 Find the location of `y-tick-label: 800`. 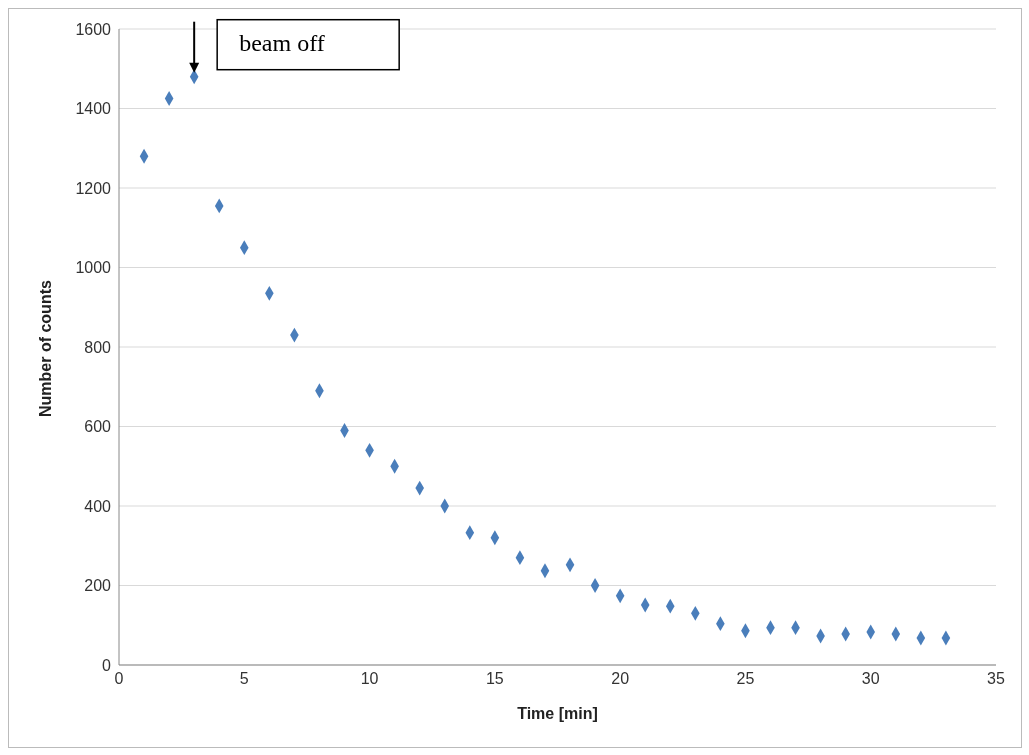

y-tick-label: 800 is located at coordinates (98, 347).